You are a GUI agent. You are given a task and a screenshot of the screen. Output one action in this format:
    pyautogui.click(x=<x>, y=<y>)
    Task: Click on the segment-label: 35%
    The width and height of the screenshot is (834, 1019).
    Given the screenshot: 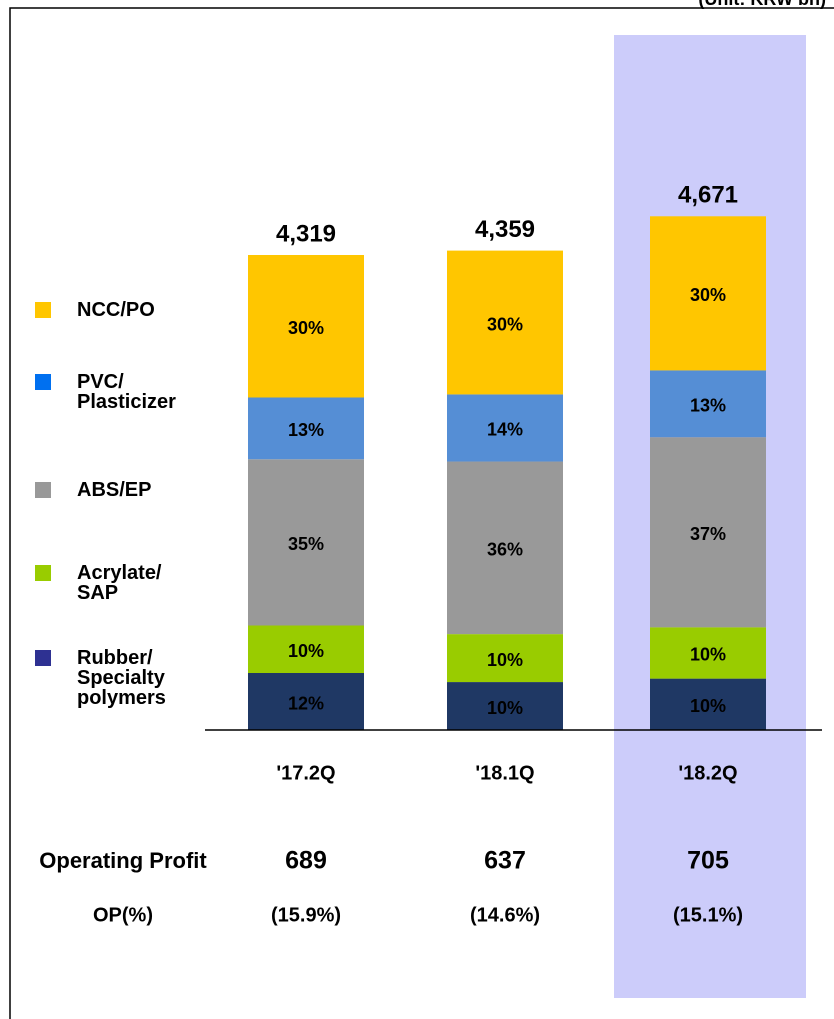 What is the action you would take?
    pyautogui.click(x=306, y=544)
    